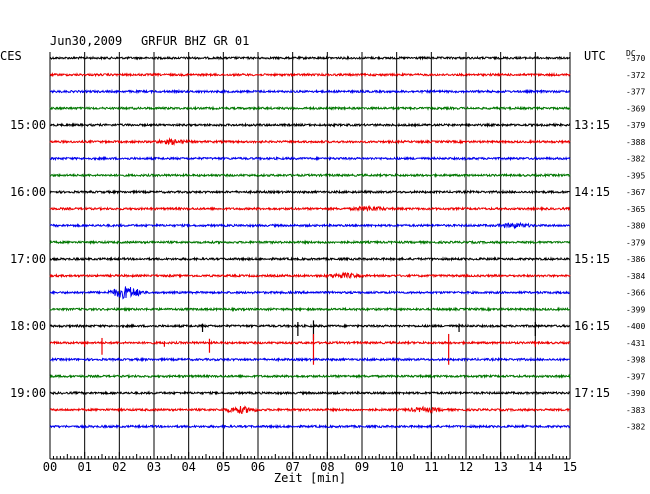 This screenshot has height=494, width=650. I want to click on dc-offset-value: -366, so click(635, 293).